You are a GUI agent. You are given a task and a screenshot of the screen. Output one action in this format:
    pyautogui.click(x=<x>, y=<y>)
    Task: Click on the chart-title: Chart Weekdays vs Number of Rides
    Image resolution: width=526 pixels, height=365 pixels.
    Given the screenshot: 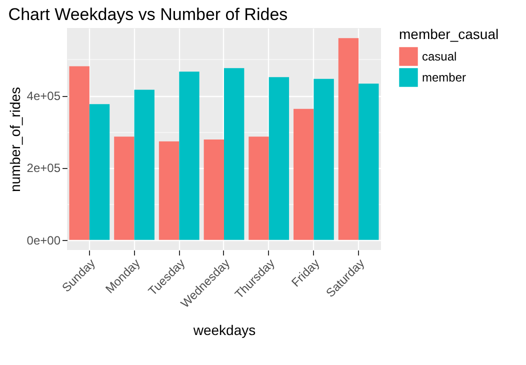 What is the action you would take?
    pyautogui.click(x=148, y=14)
    